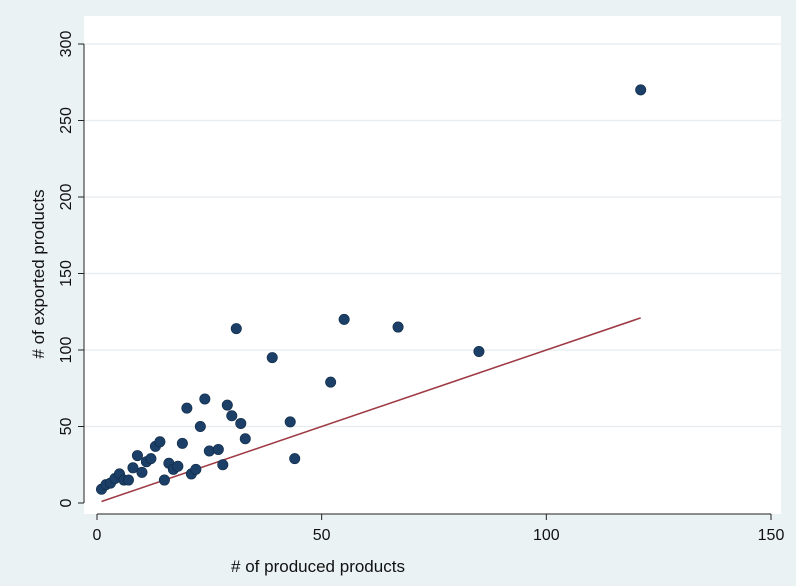  I want to click on x-tick-label: 100, so click(546, 535).